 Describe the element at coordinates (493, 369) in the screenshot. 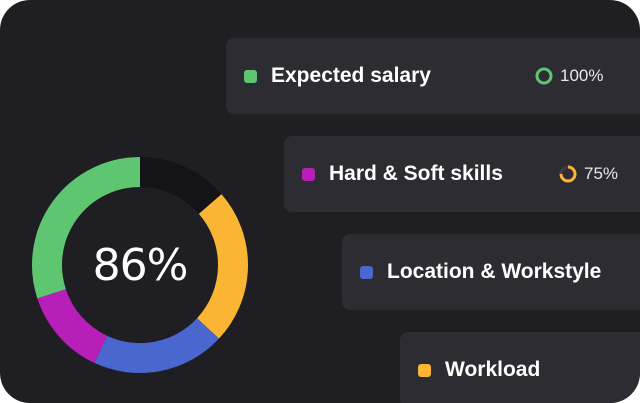

I see `criterion-label: Workload` at that location.